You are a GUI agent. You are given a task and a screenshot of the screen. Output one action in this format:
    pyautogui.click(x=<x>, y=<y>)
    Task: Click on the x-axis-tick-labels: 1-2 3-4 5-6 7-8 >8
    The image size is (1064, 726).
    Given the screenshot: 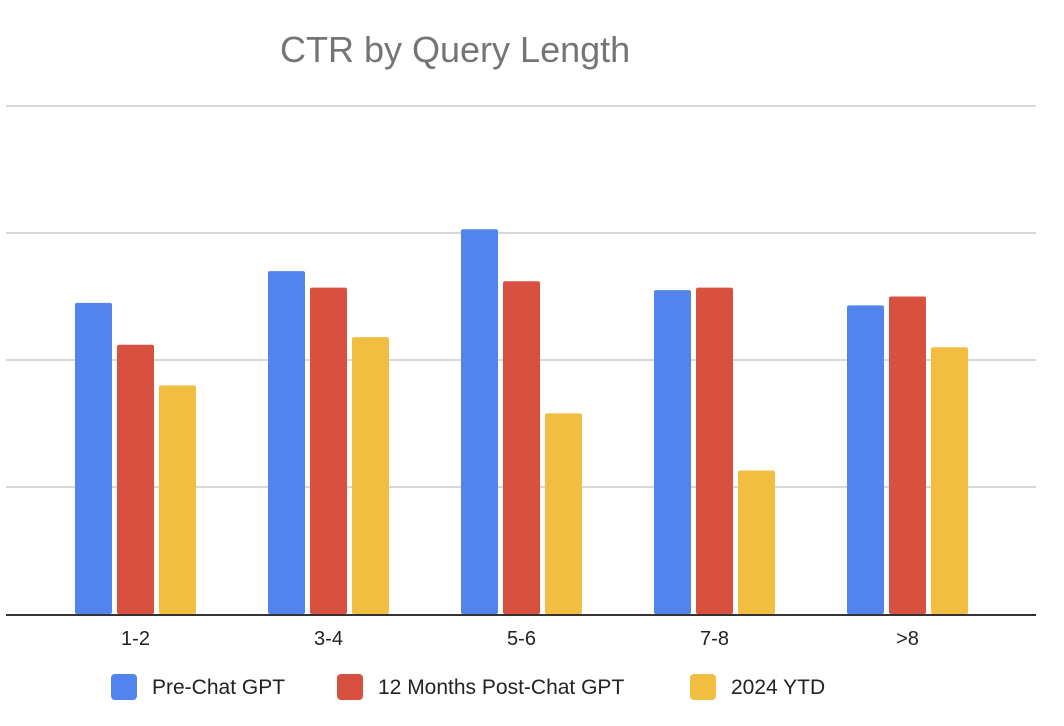 What is the action you would take?
    pyautogui.click(x=520, y=639)
    